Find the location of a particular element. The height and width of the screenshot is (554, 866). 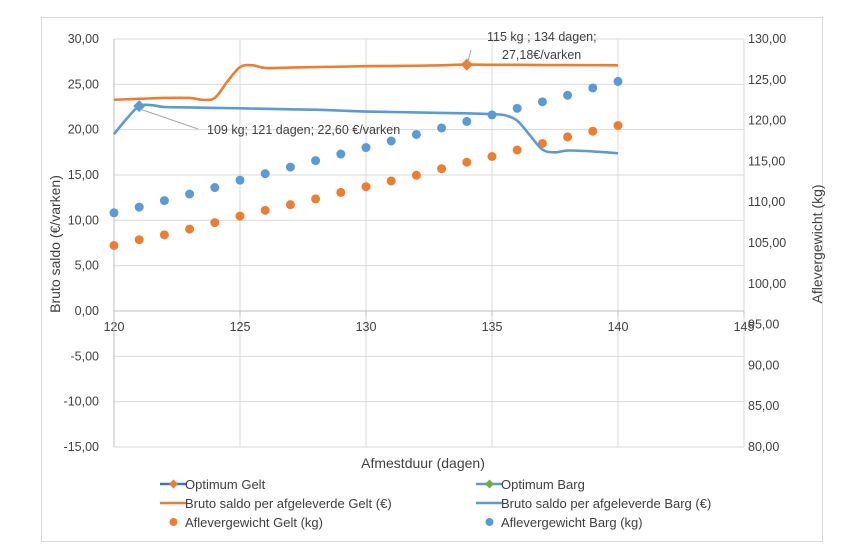

y-tick-label: 10,00 is located at coordinates (83, 220).